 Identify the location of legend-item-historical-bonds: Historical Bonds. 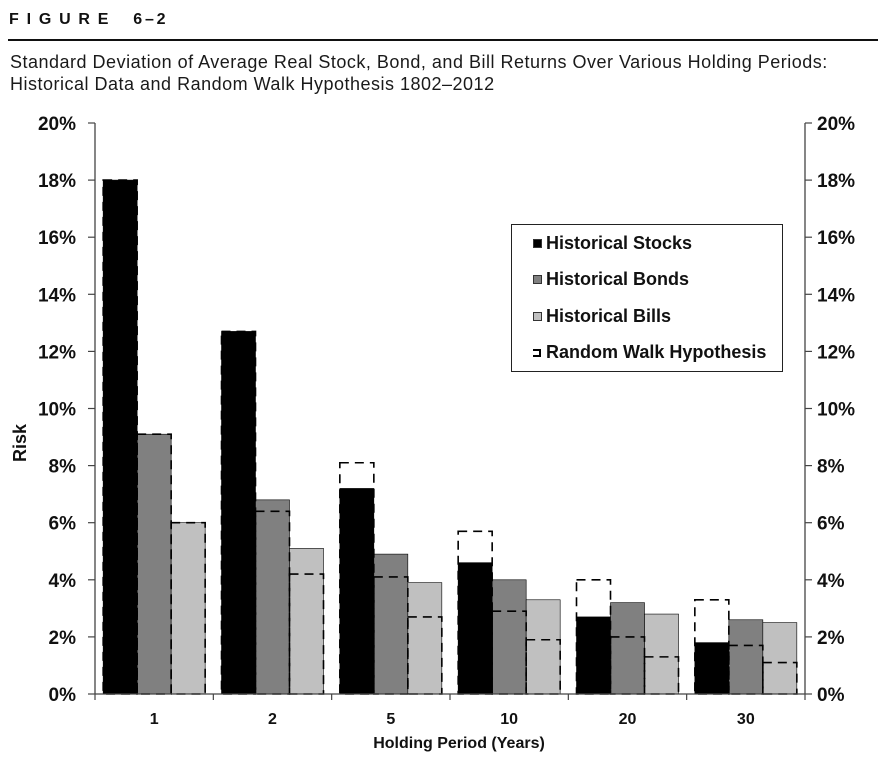
(647, 280).